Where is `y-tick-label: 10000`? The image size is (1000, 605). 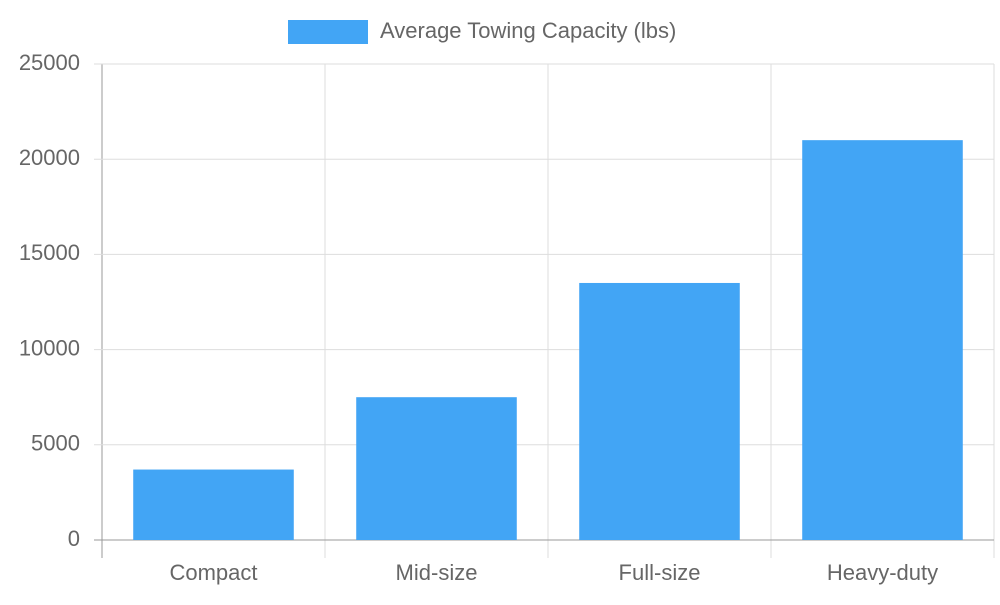 y-tick-label: 10000 is located at coordinates (49, 347).